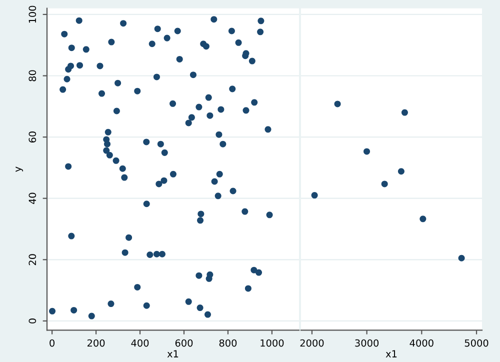  Describe the element at coordinates (32, 260) in the screenshot. I see `y-tick-label: 20` at that location.